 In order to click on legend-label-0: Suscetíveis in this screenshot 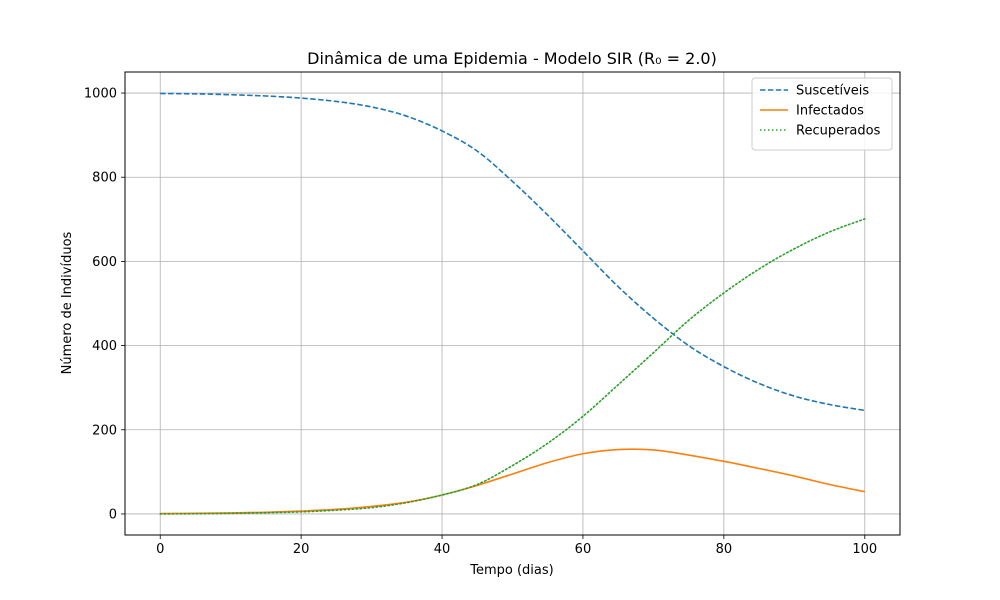, I will do `click(832, 91)`.